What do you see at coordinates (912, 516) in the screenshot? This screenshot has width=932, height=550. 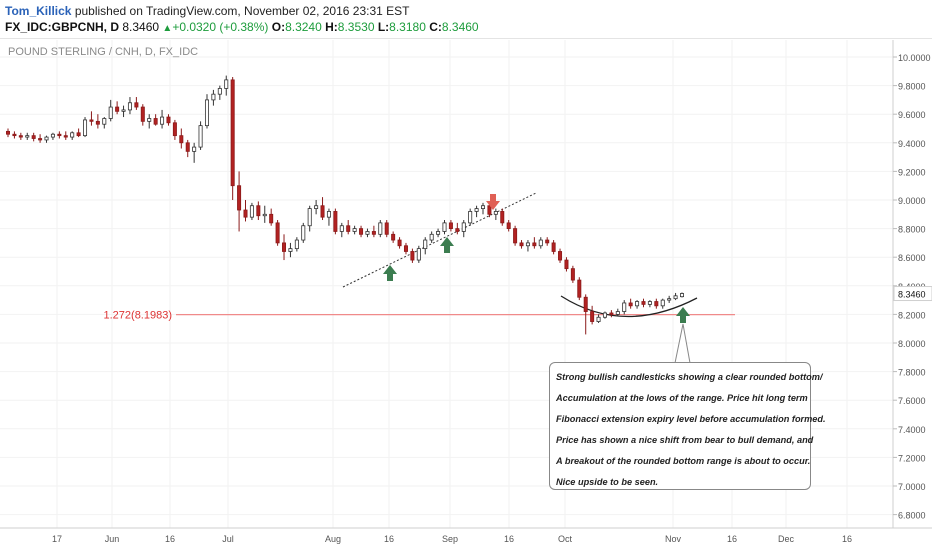 I see `price-tick-label: 6.8000` at bounding box center [912, 516].